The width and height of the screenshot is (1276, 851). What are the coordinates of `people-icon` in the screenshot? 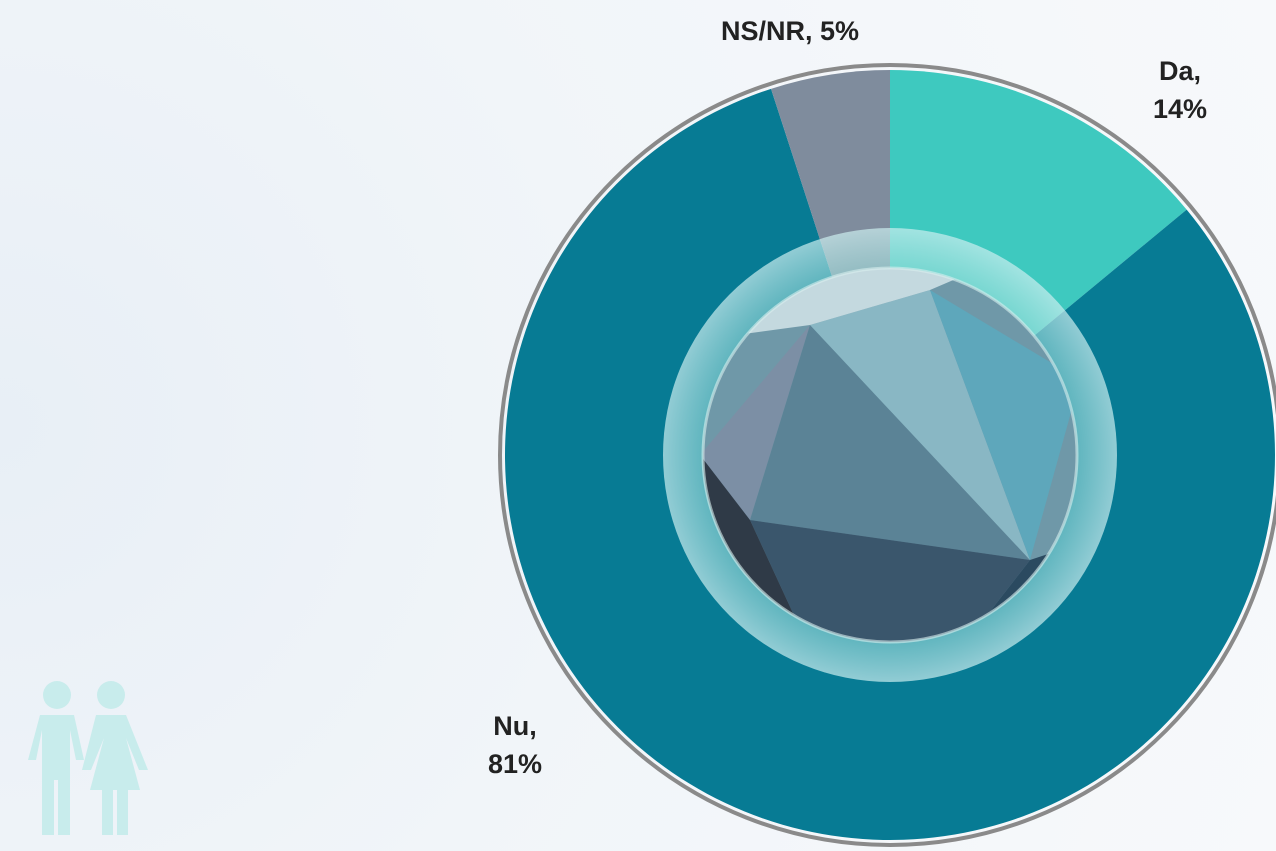 It's located at (88, 758).